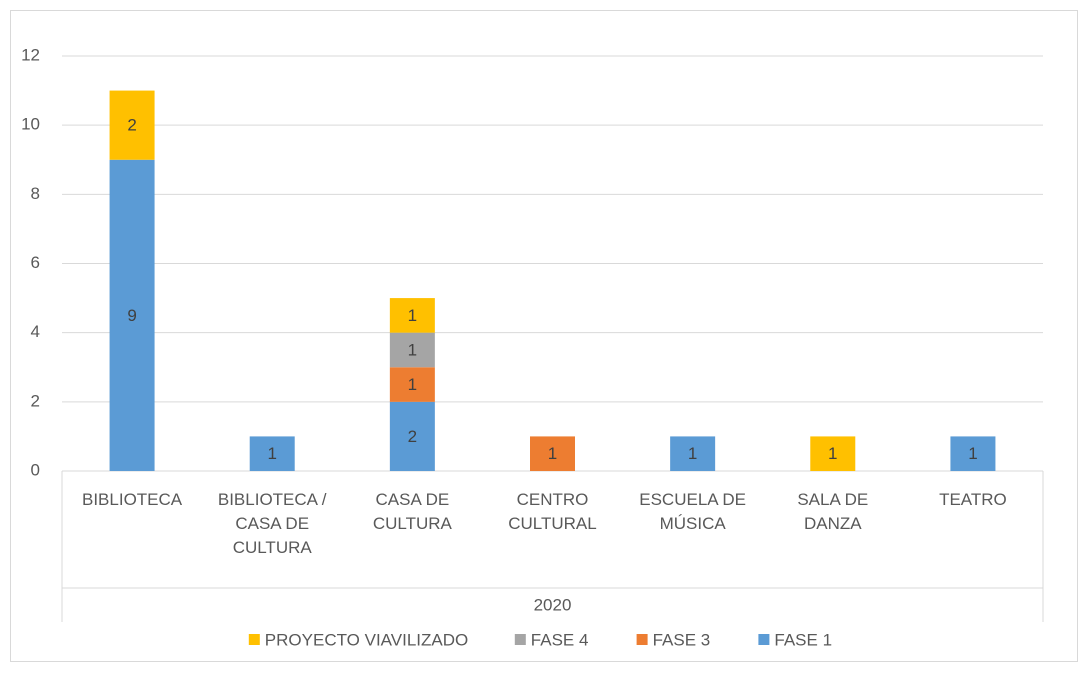 The width and height of the screenshot is (1089, 673). Describe the element at coordinates (803, 639) in the screenshot. I see `legend-label: FASE 1` at that location.